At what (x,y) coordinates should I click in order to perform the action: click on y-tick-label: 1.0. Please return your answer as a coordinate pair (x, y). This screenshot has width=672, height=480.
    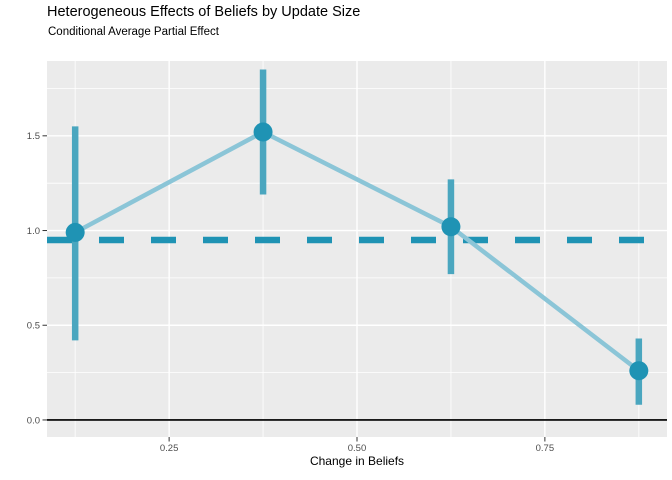
    Looking at the image, I should click on (33, 231).